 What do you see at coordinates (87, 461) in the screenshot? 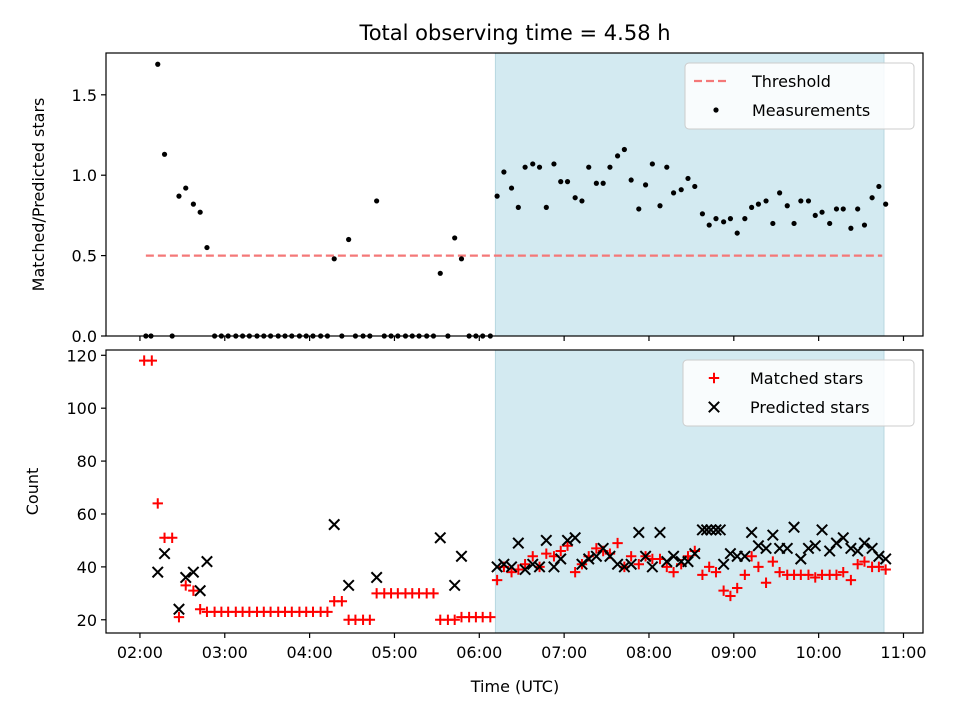
I see `y-tick-label: 80` at bounding box center [87, 461].